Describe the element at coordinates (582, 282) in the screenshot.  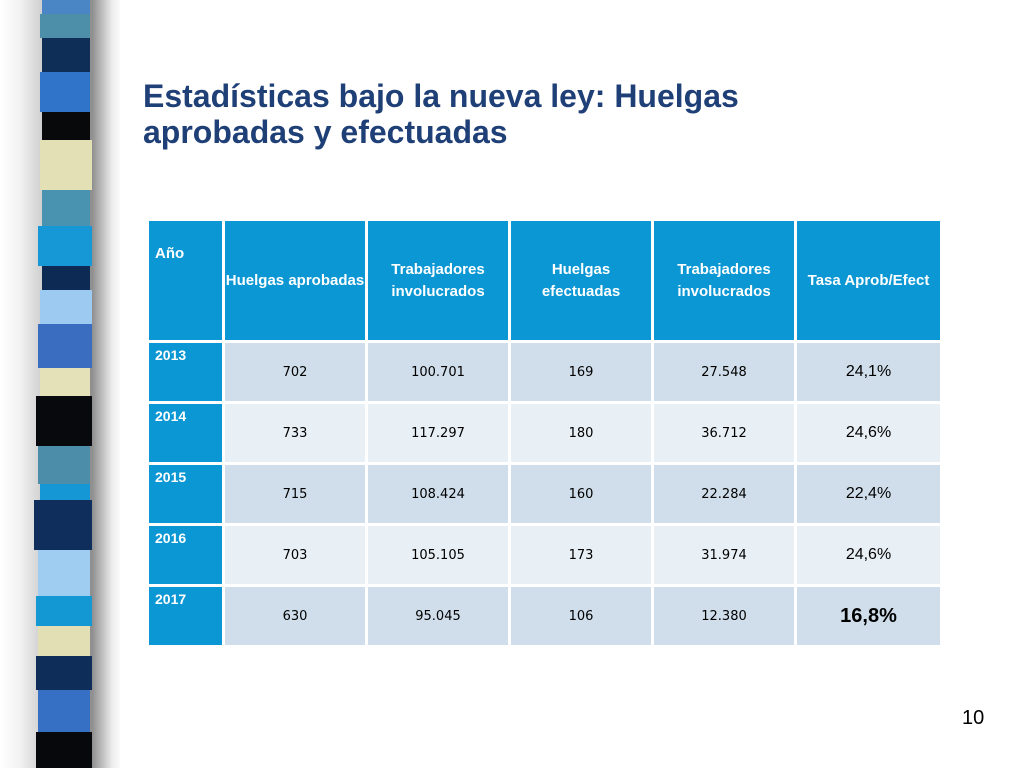
I see `header-executed-strikes: Huelgas efectuadas` at that location.